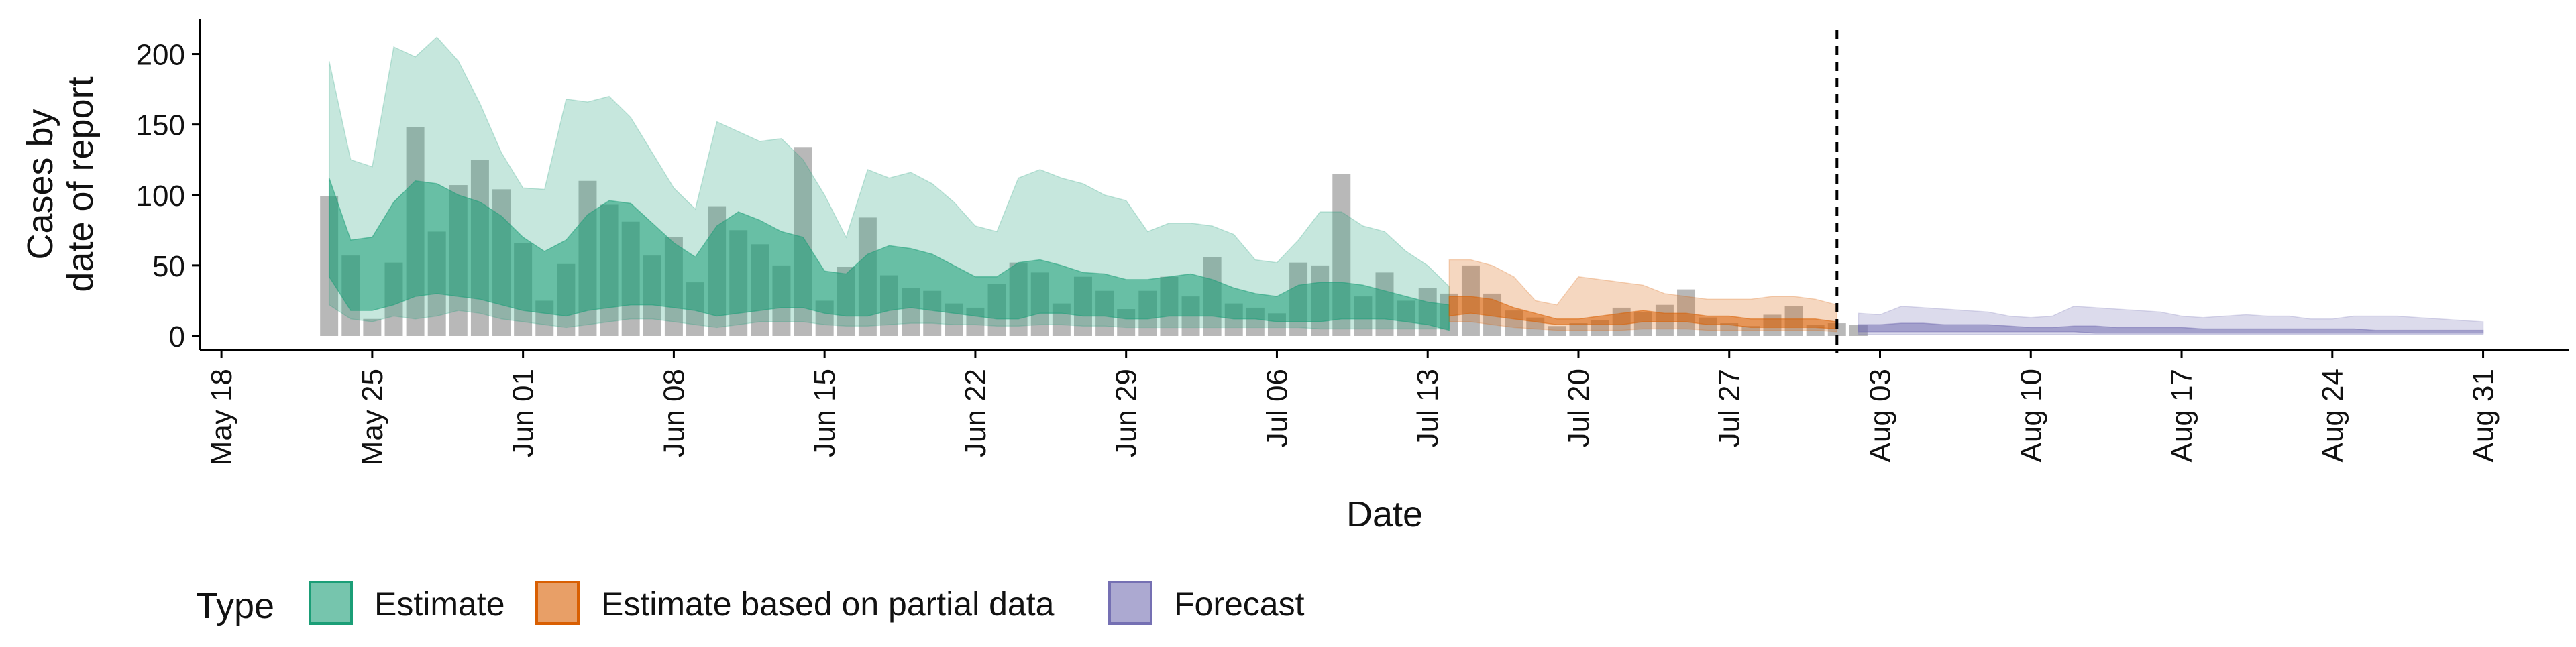  Describe the element at coordinates (2181, 415) in the screenshot. I see `x-tick-label: Aug 17` at that location.